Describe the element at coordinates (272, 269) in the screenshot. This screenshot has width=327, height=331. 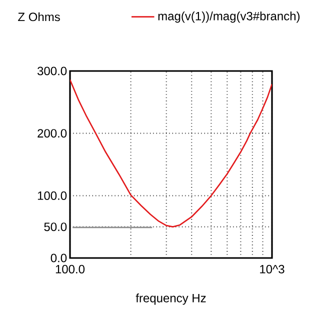
I see `x-tick-label: 10^3` at that location.